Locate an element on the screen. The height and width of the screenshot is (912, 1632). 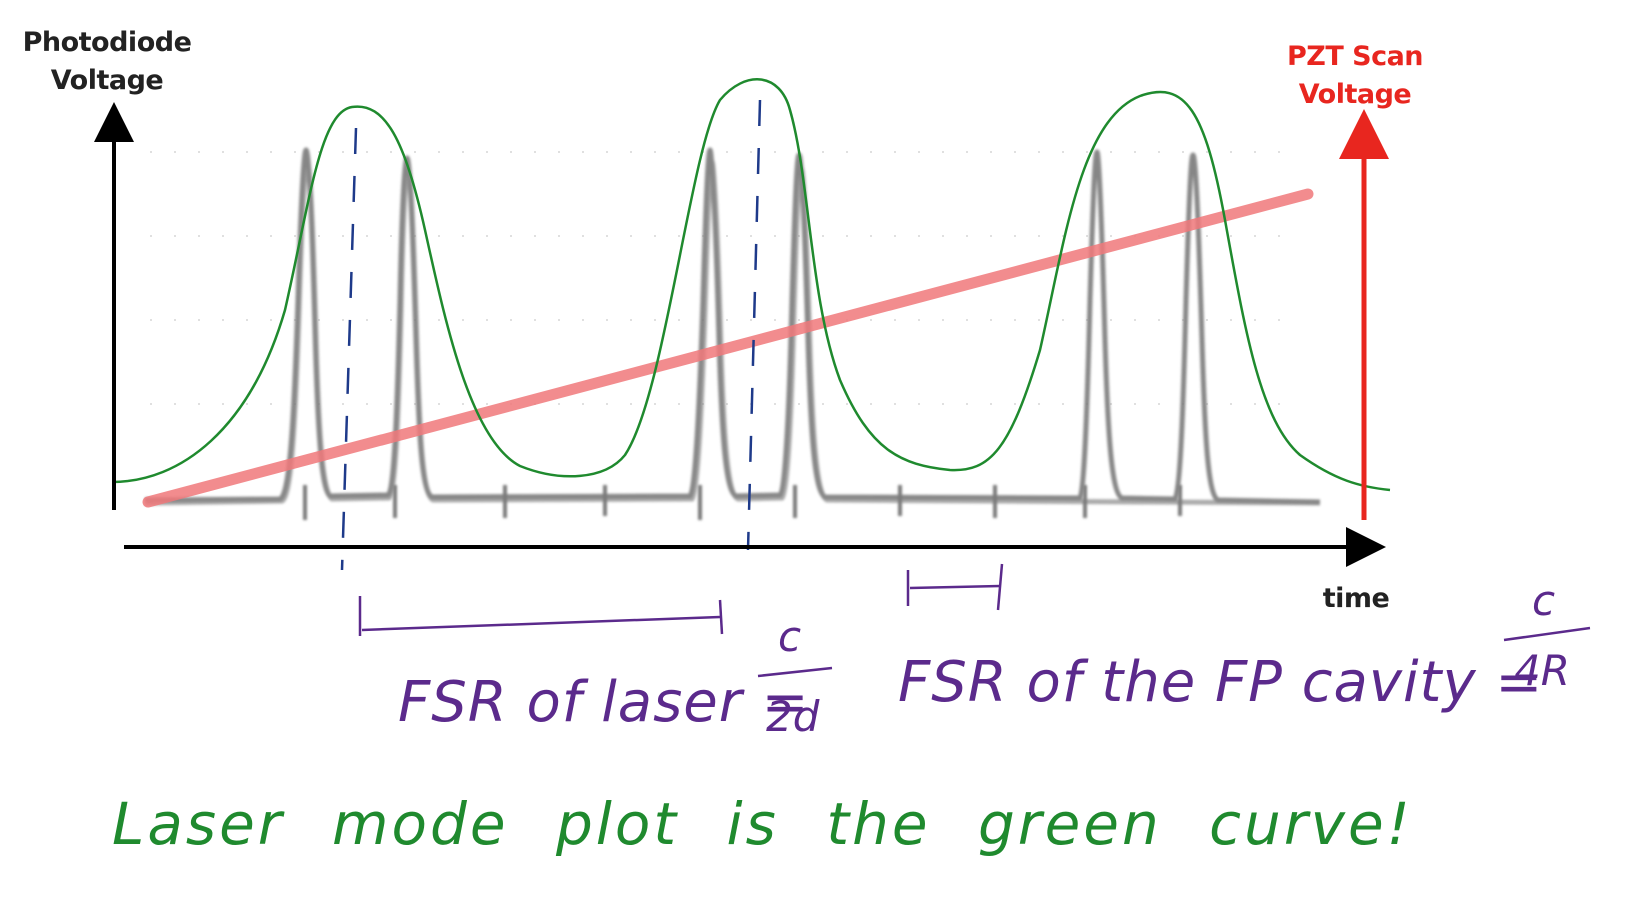
fsr-laser-numerator: c is located at coordinates (790, 636).